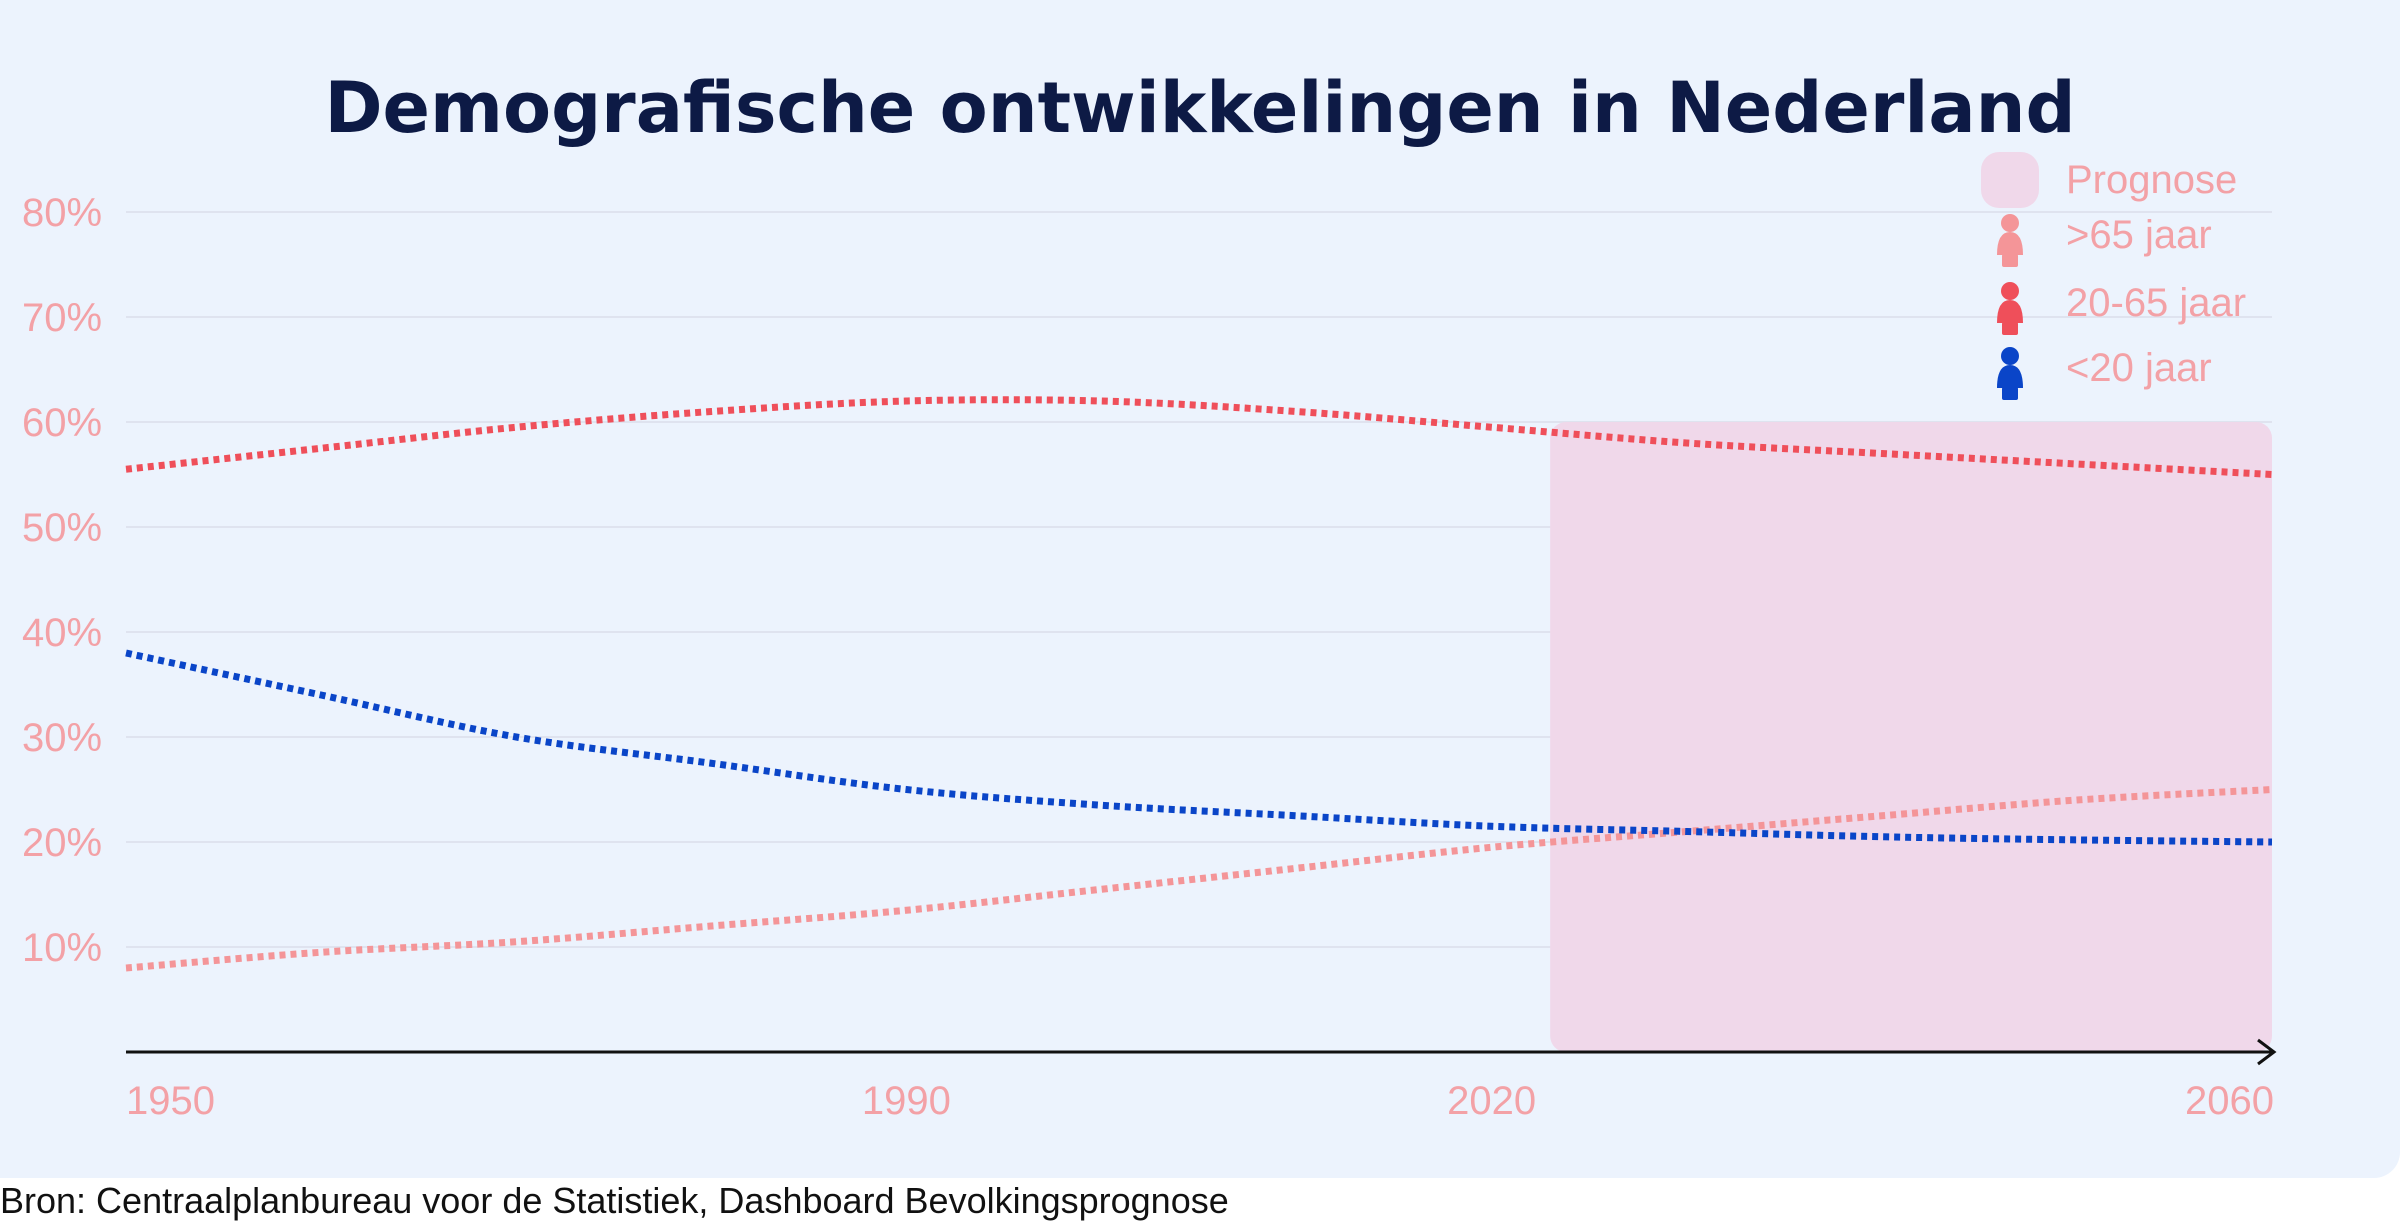  What do you see at coordinates (62, 843) in the screenshot?
I see `y-tick-label: 20%` at bounding box center [62, 843].